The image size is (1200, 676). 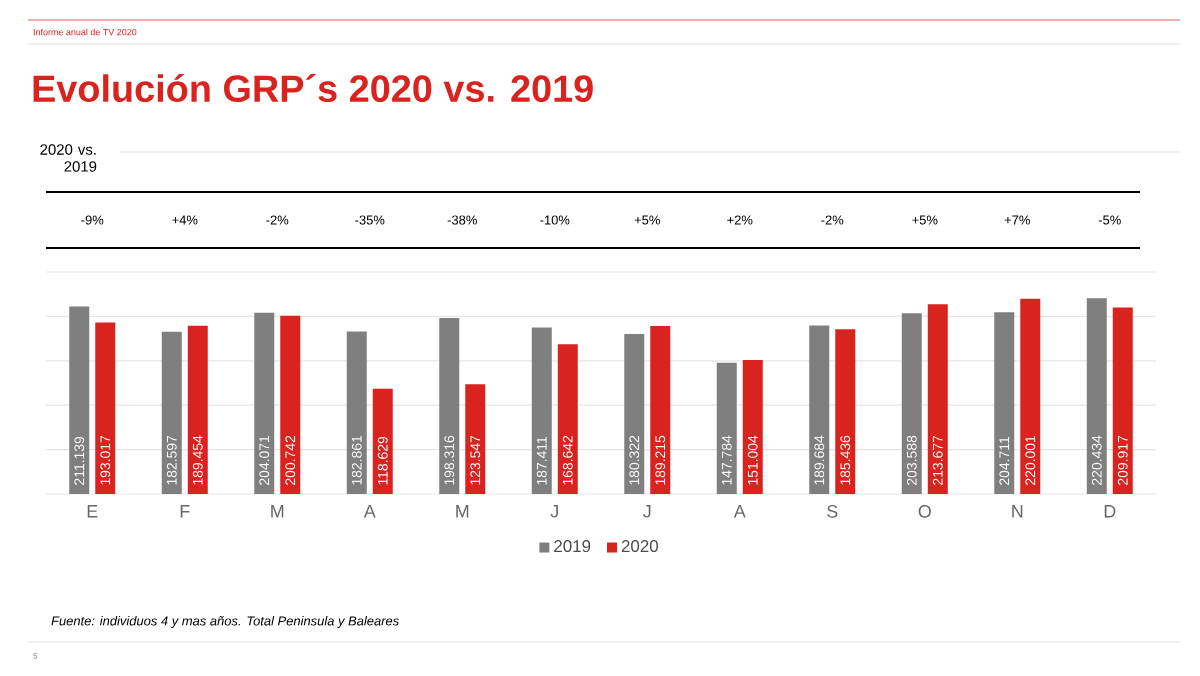 I want to click on x-tick-label: O, so click(x=924, y=511).